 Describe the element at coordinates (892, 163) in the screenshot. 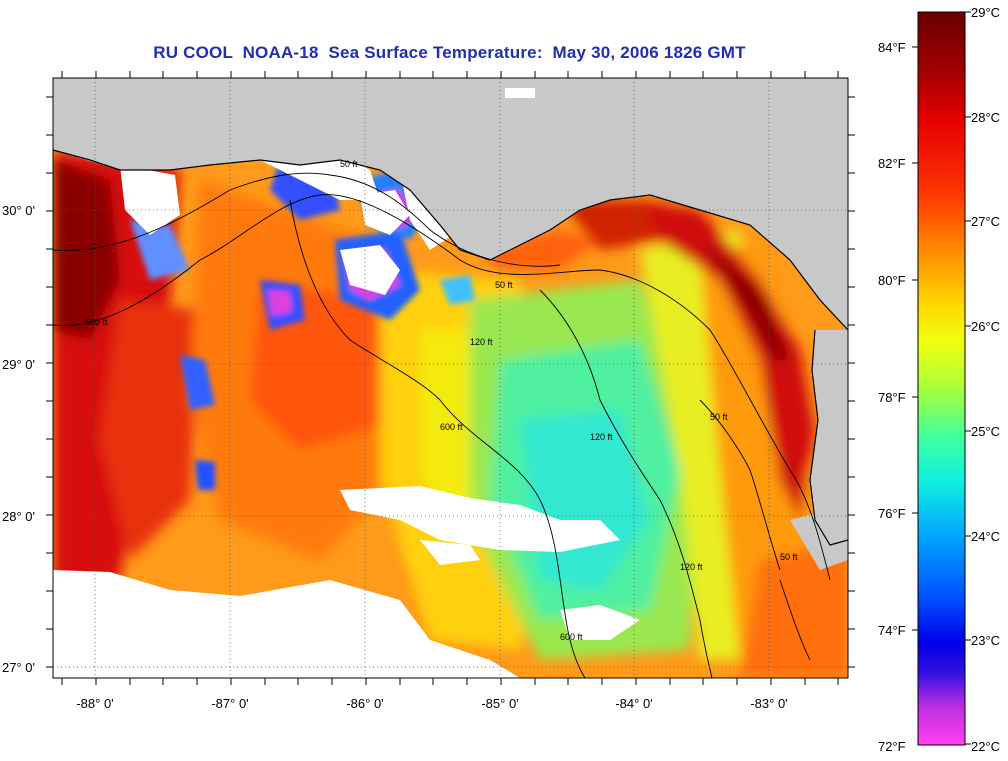

I see `colorbar-f-label: 82°F` at that location.